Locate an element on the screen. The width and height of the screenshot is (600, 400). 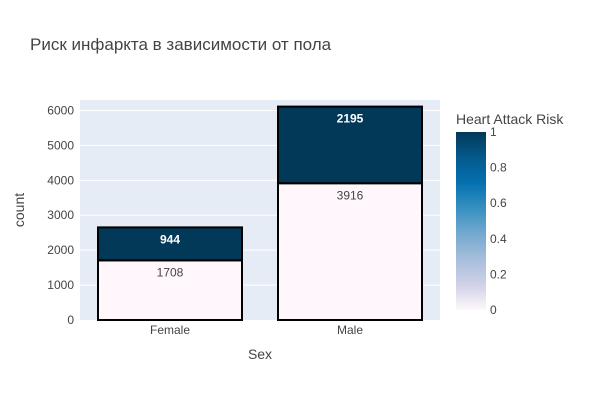
x-tick-label: Male is located at coordinates (350, 330).